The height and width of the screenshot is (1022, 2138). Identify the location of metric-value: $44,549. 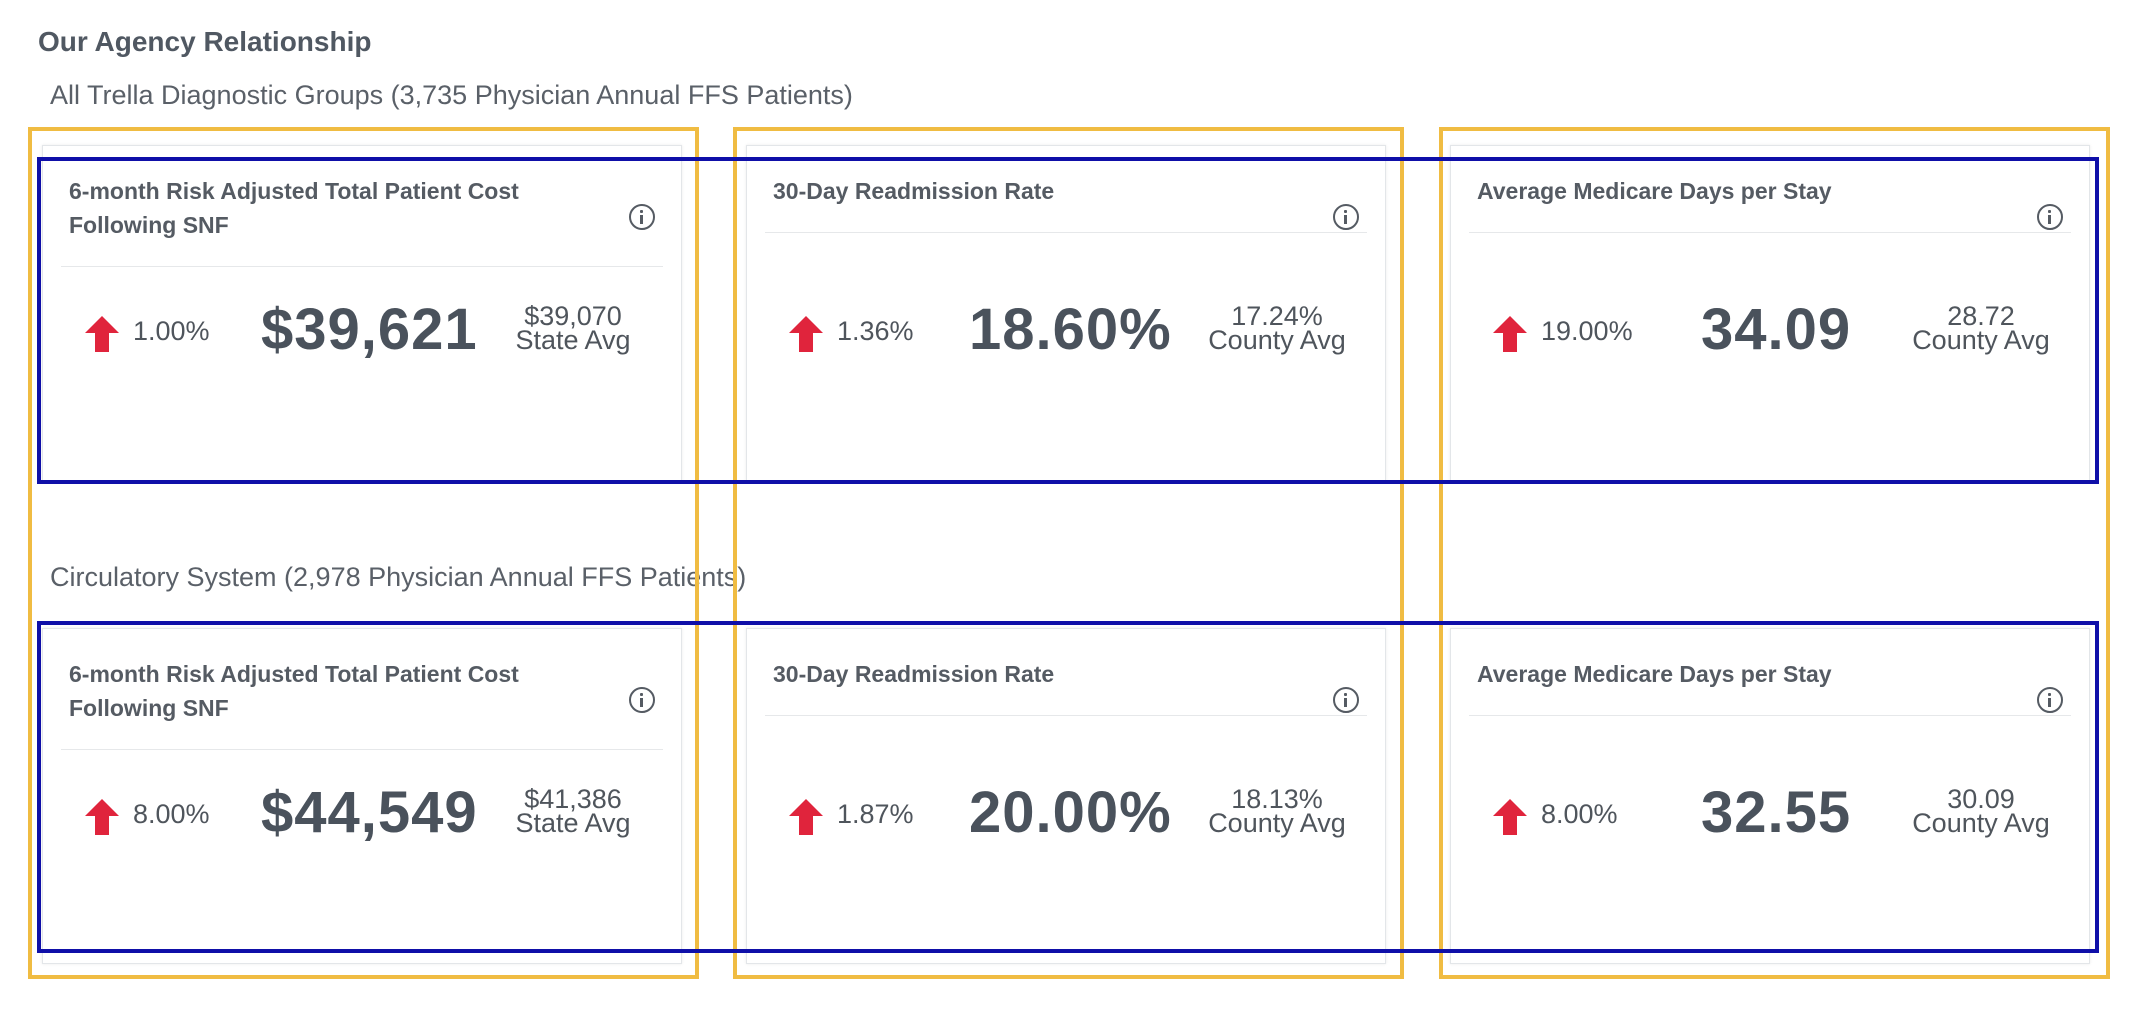
(369, 812).